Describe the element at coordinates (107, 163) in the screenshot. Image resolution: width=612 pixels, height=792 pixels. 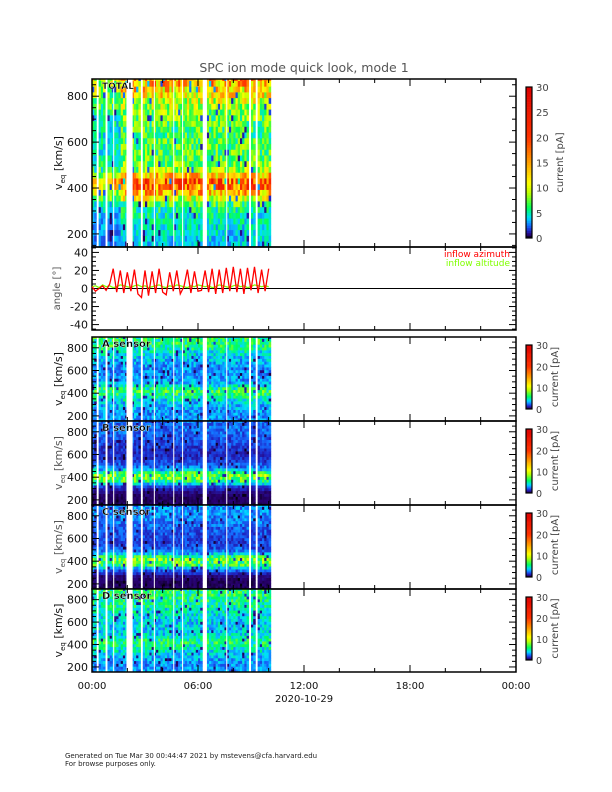
I see `data-gap` at that location.